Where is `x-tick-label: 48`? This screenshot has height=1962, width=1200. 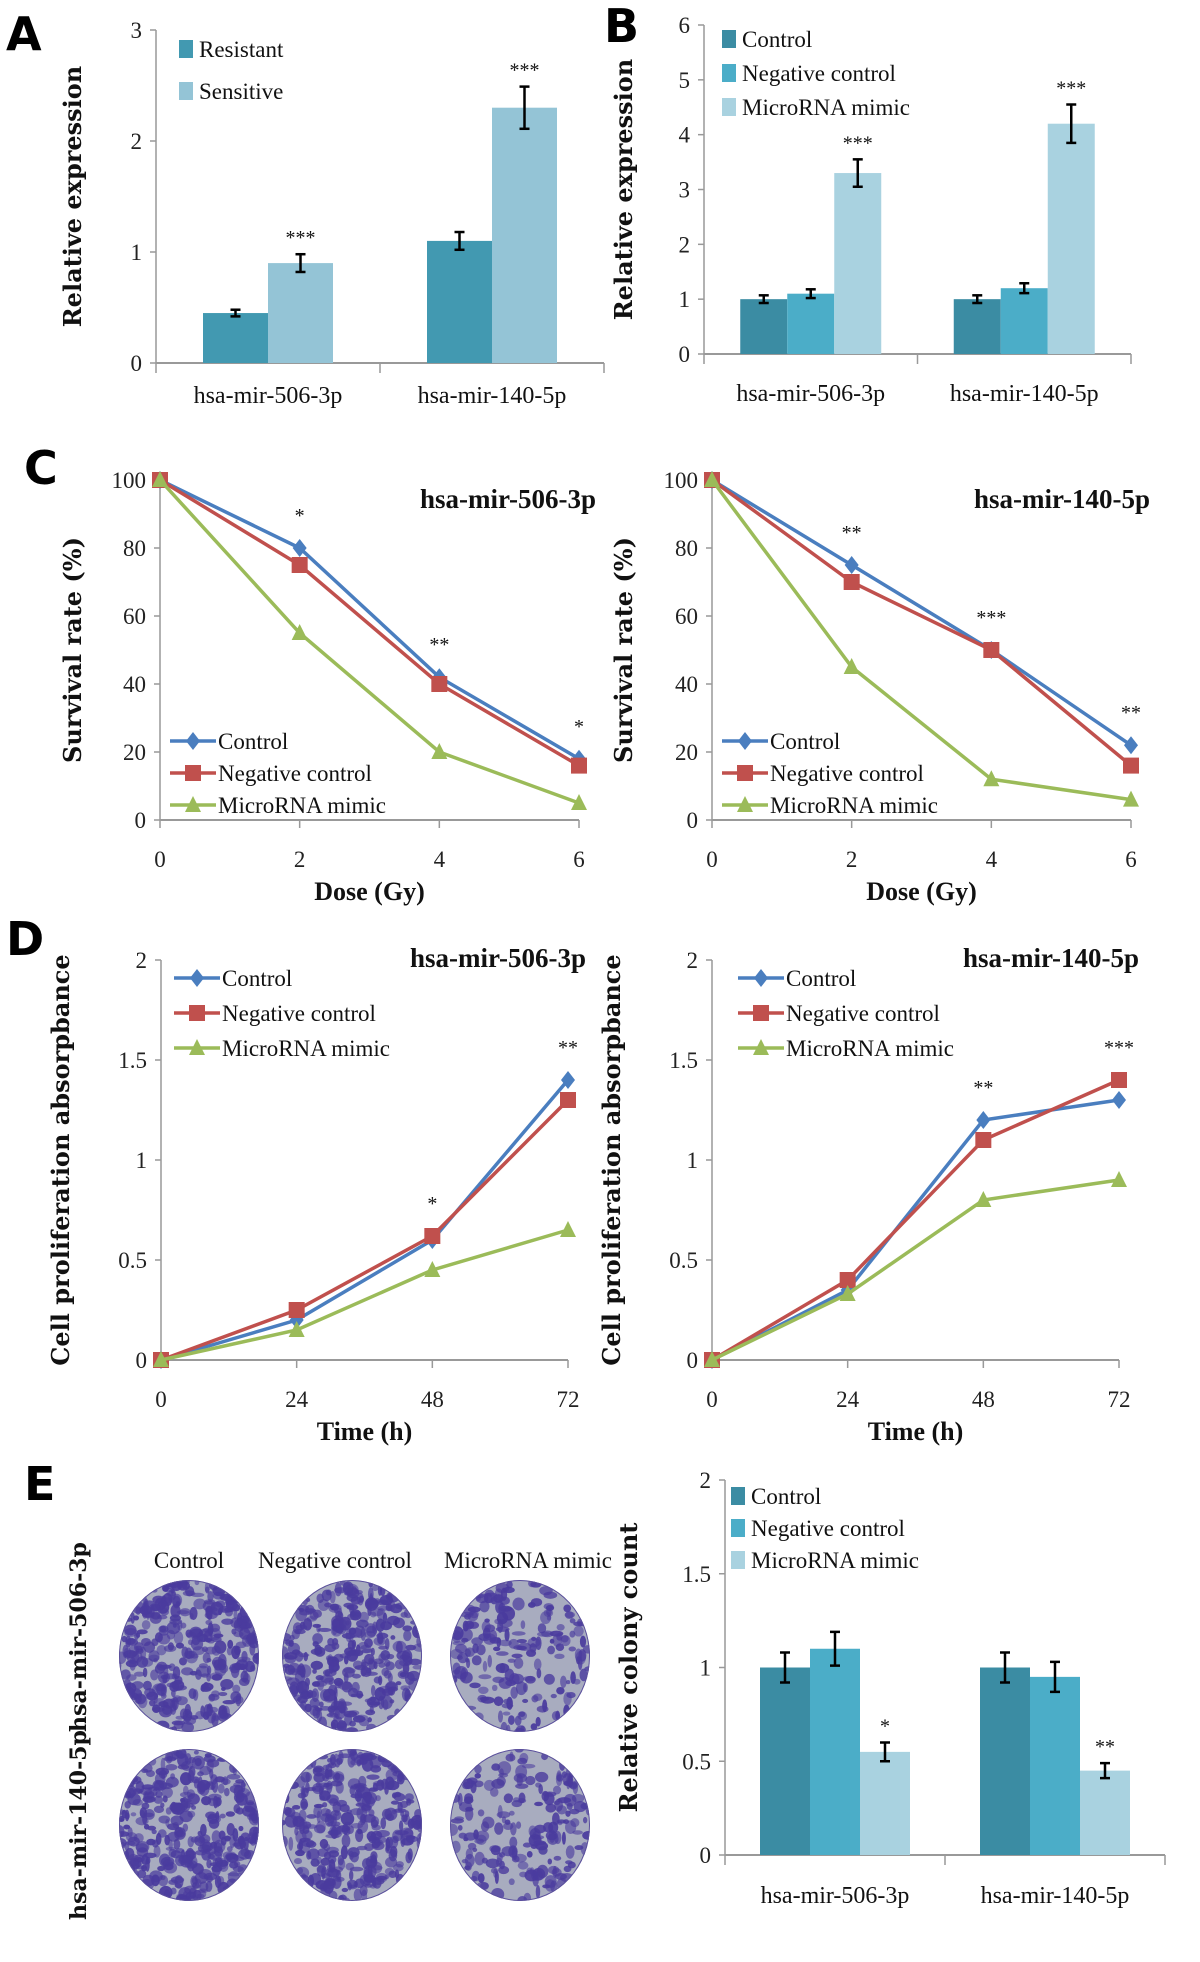
x-tick-label: 48 is located at coordinates (983, 1399).